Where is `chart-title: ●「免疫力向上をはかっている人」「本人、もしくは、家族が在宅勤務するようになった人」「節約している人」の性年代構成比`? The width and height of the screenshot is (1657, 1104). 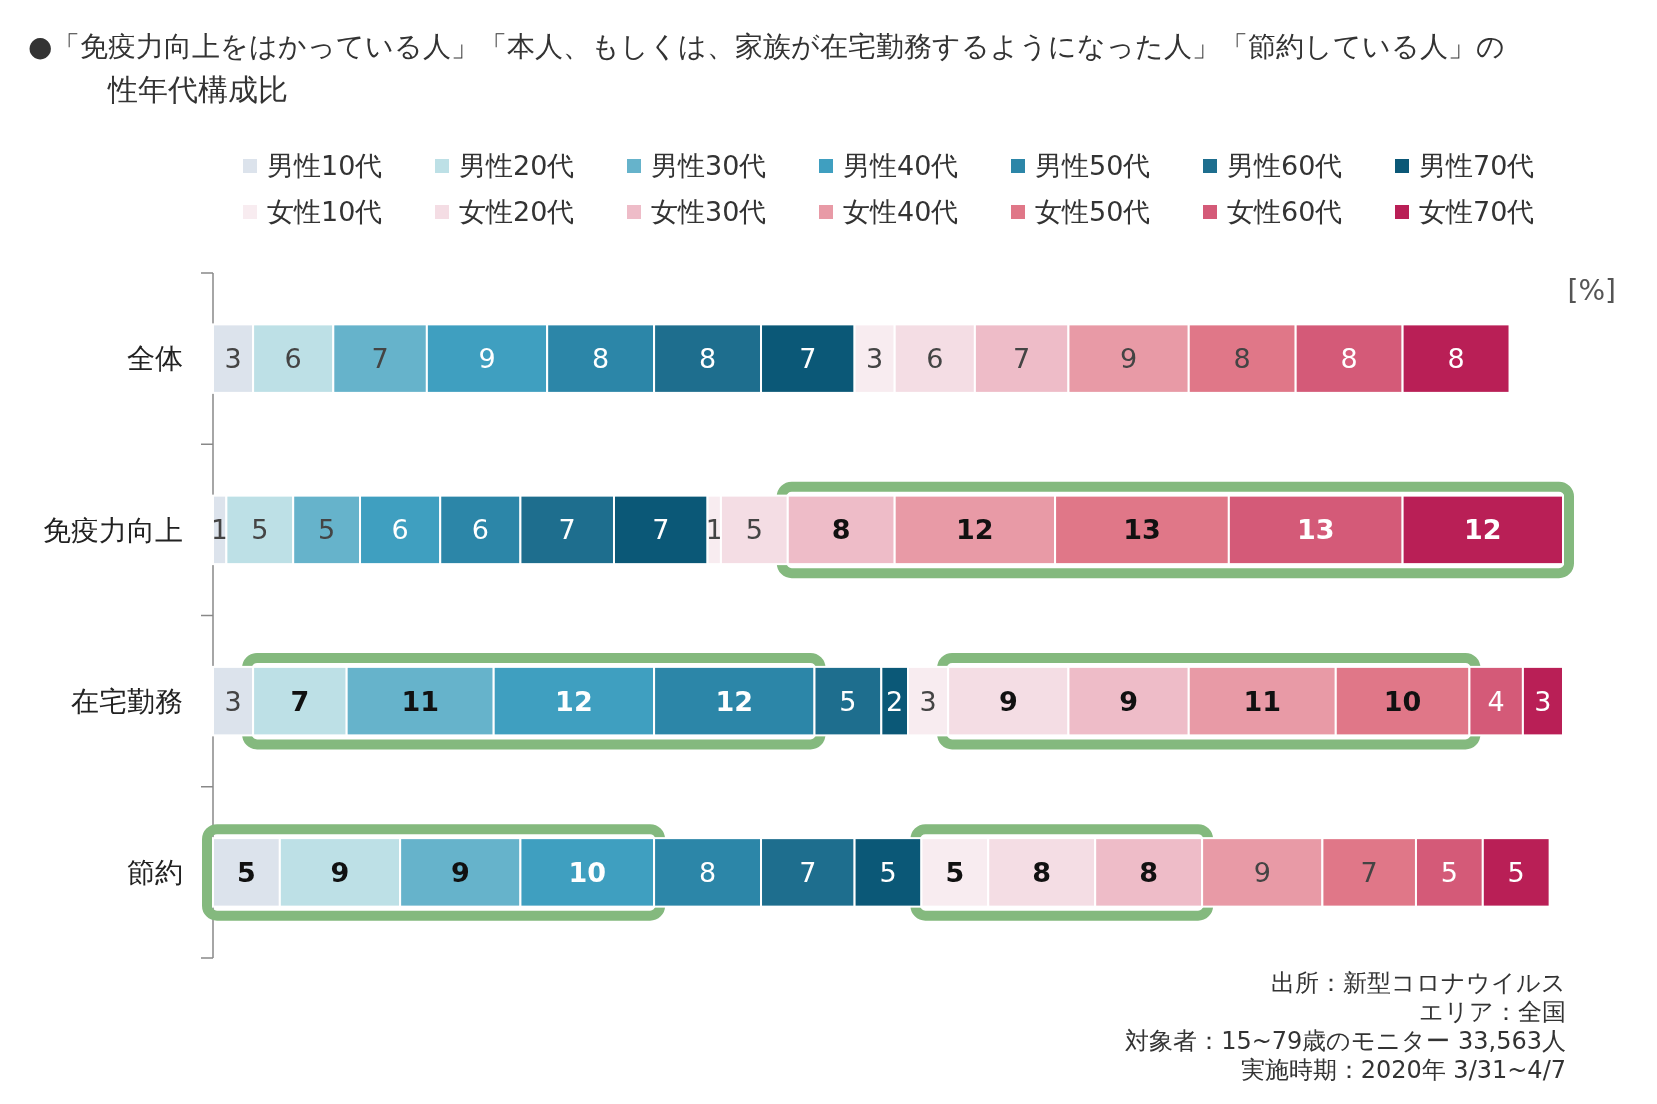
chart-title: ●「免疫力向上をはかっている人」「本人、もしくは、家族が在宅勤務するようになった人」「節約している人」の性年代構成比 is located at coordinates (767, 68).